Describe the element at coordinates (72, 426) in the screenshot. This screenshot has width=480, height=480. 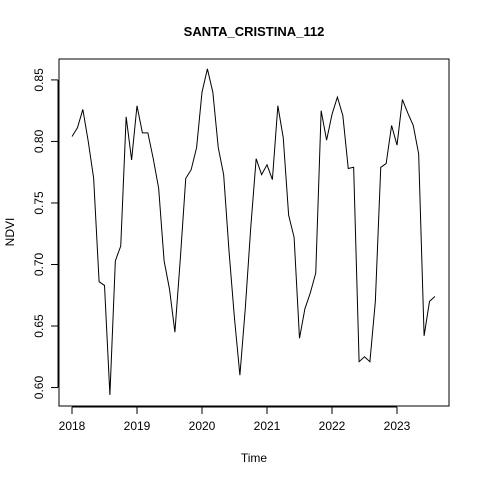
I see `x-tick-label: 2018` at that location.